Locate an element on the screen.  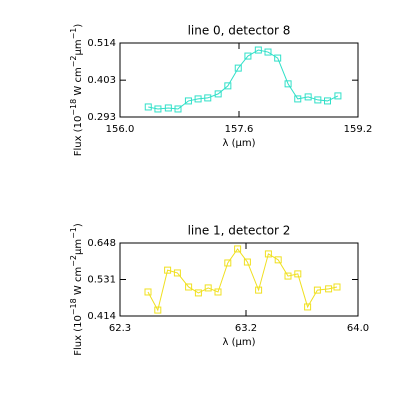
y-tick-label: 0.531 is located at coordinates (101, 280).